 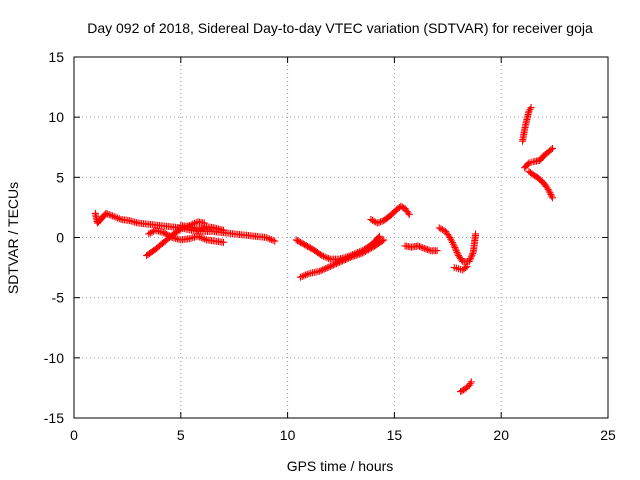 What do you see at coordinates (54, 418) in the screenshot?
I see `y-tick-label: -15` at bounding box center [54, 418].